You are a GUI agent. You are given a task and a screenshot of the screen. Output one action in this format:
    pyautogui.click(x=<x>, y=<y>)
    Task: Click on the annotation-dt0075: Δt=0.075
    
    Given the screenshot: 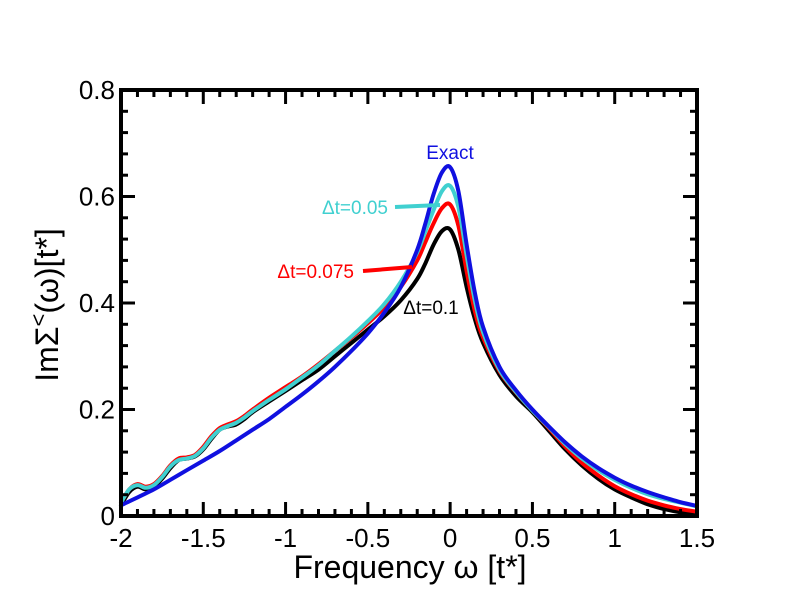 What is the action you would take?
    pyautogui.click(x=315, y=272)
    